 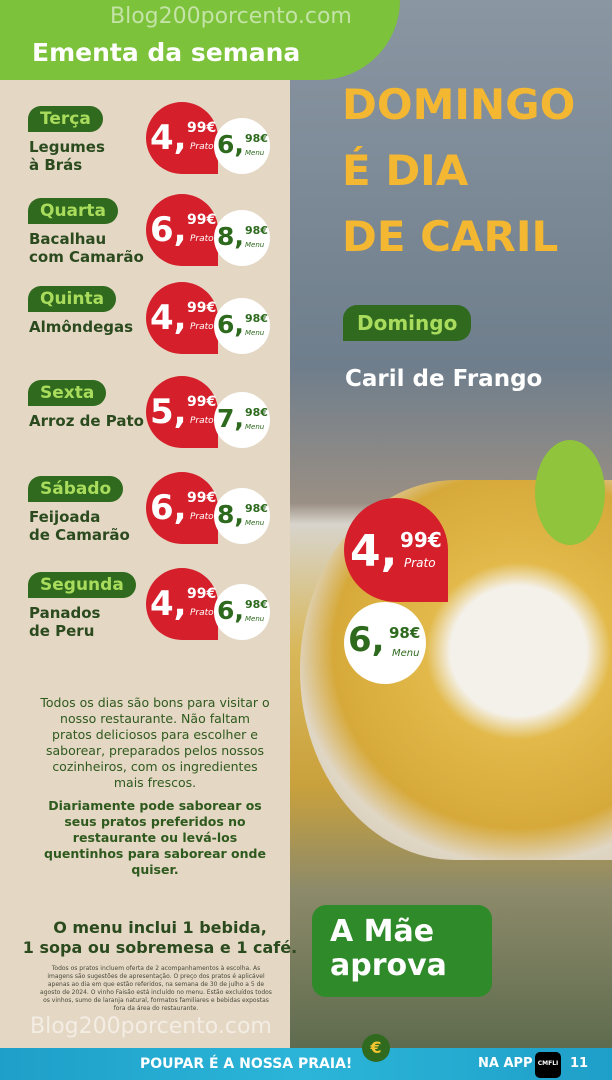 I want to click on menu-price: 7, 98€ Menu, so click(x=242, y=420).